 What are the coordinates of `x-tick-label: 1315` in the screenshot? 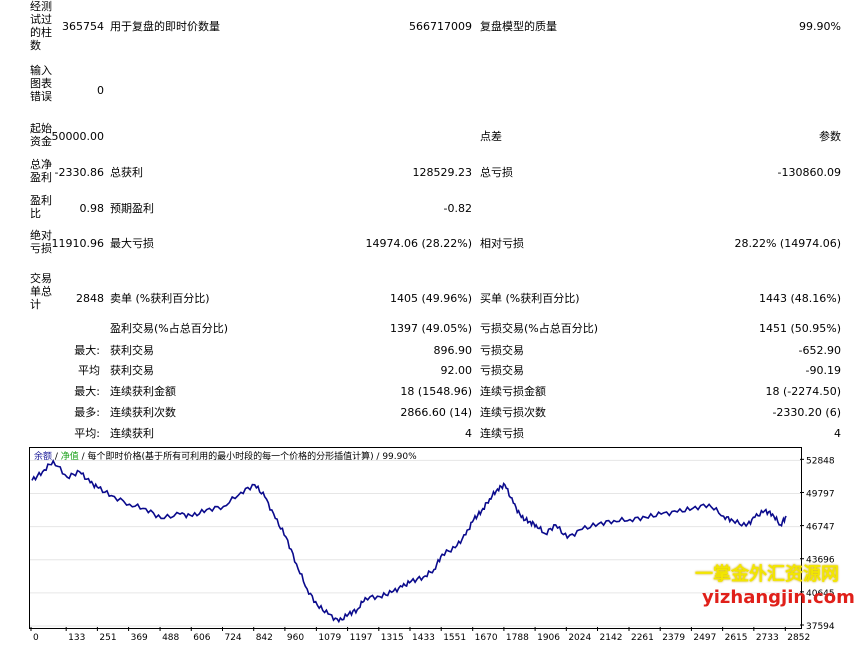 It's located at (392, 638).